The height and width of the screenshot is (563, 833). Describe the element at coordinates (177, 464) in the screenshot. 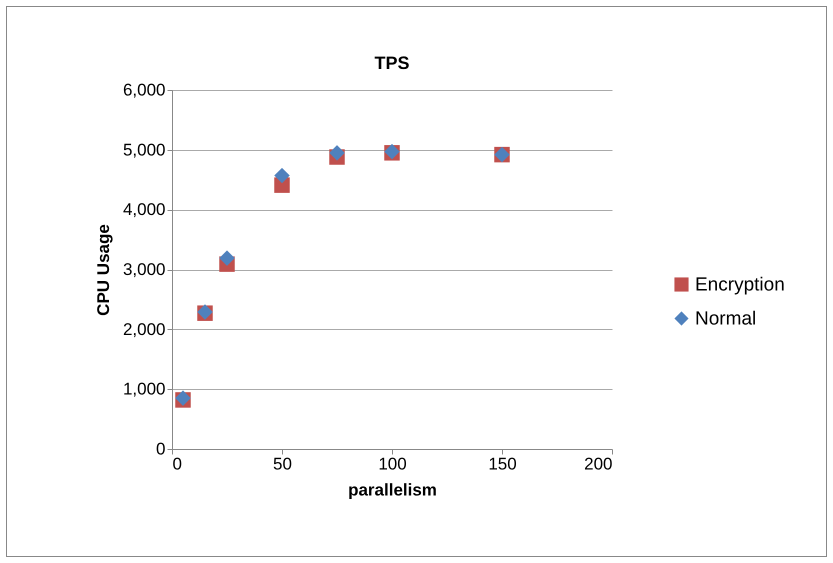

I see `x-tick-label: 0` at that location.